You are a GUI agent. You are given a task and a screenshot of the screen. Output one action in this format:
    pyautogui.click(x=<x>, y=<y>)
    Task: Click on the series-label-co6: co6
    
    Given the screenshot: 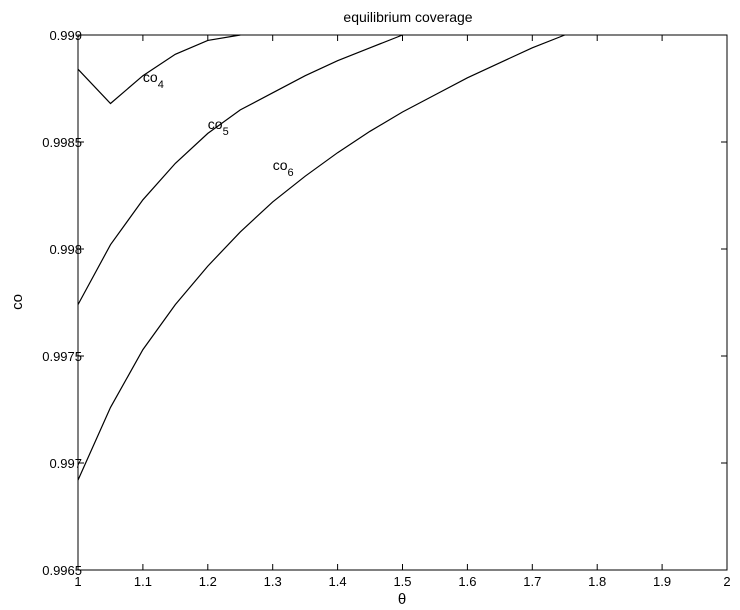 What is the action you would take?
    pyautogui.click(x=283, y=168)
    